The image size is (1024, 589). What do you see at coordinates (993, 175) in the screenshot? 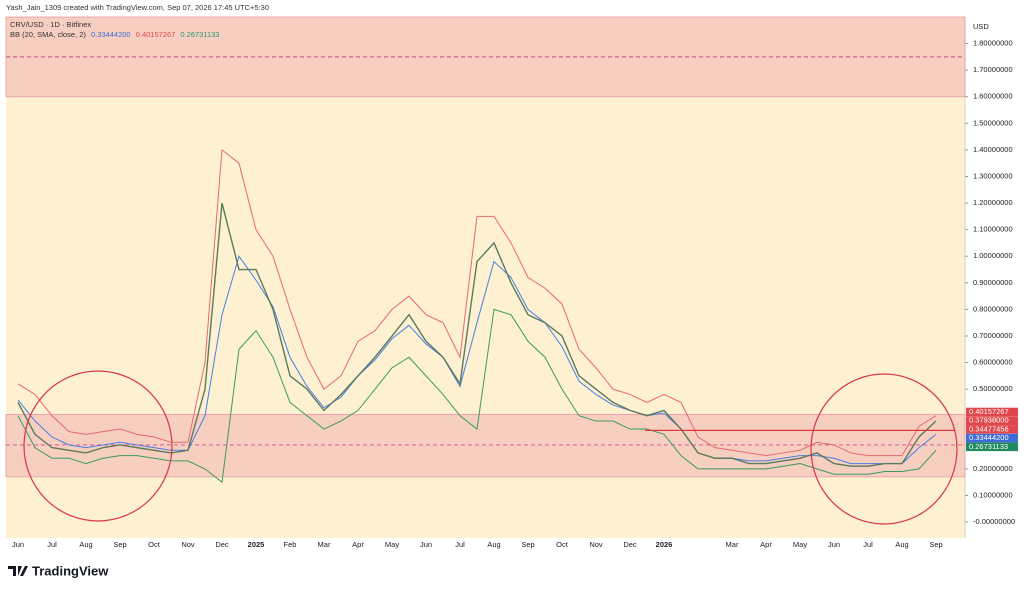
I see `y-tick-label: 1.30000000` at bounding box center [993, 175].